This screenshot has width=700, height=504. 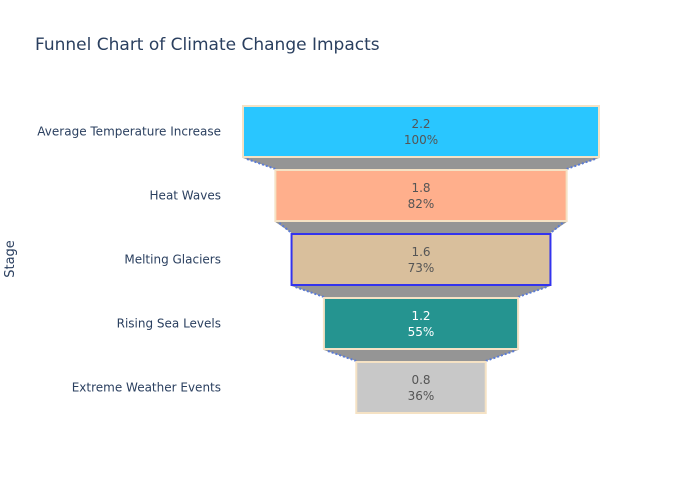 What do you see at coordinates (421, 332) in the screenshot?
I see `bar-percent-label: 55%` at bounding box center [421, 332].